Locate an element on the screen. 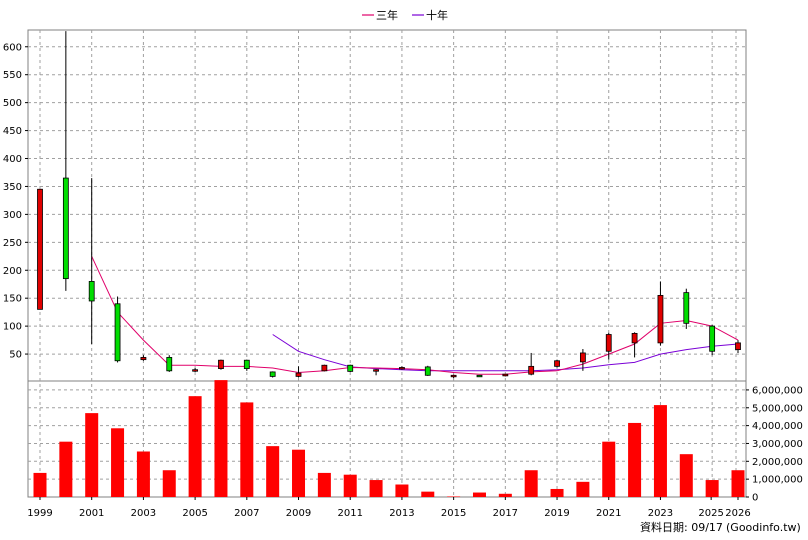 Image resolution: width=808 pixels, height=540 pixels. price-tick-label: 100 is located at coordinates (12, 327).